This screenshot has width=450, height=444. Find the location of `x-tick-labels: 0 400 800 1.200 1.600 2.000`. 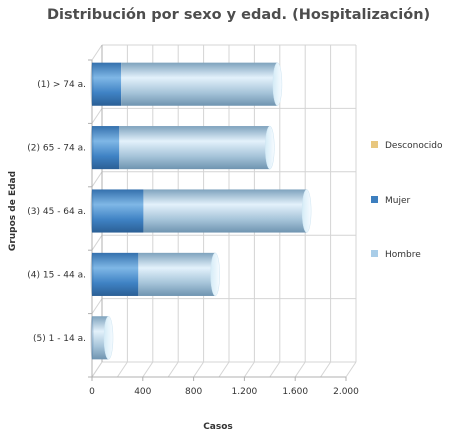

x-tick-labels: 0 400 800 1.200 1.600 2.000 is located at coordinates (224, 392).